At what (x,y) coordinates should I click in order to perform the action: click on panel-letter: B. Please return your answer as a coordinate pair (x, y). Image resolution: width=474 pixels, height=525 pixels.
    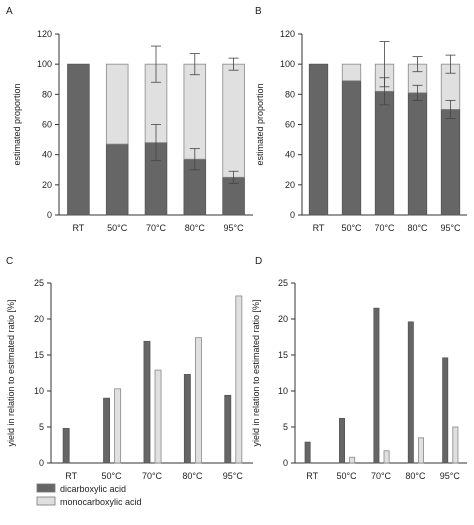
    Looking at the image, I should click on (258, 11).